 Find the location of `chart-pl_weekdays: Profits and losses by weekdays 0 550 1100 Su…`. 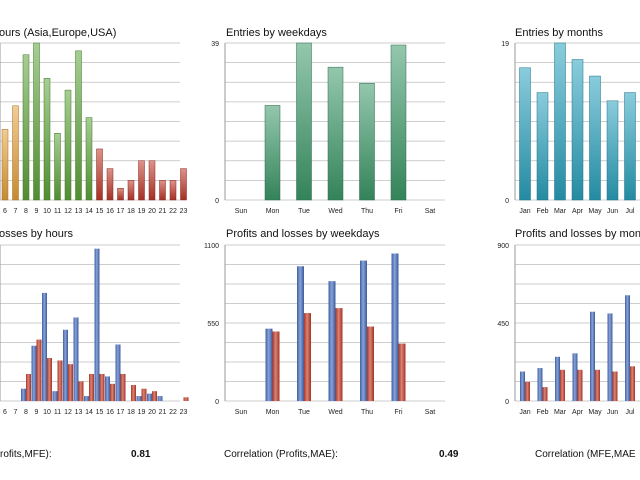

chart-pl_weekdays: Profits and losses by weekdays 0 550 1100 Su… is located at coordinates (324, 322).